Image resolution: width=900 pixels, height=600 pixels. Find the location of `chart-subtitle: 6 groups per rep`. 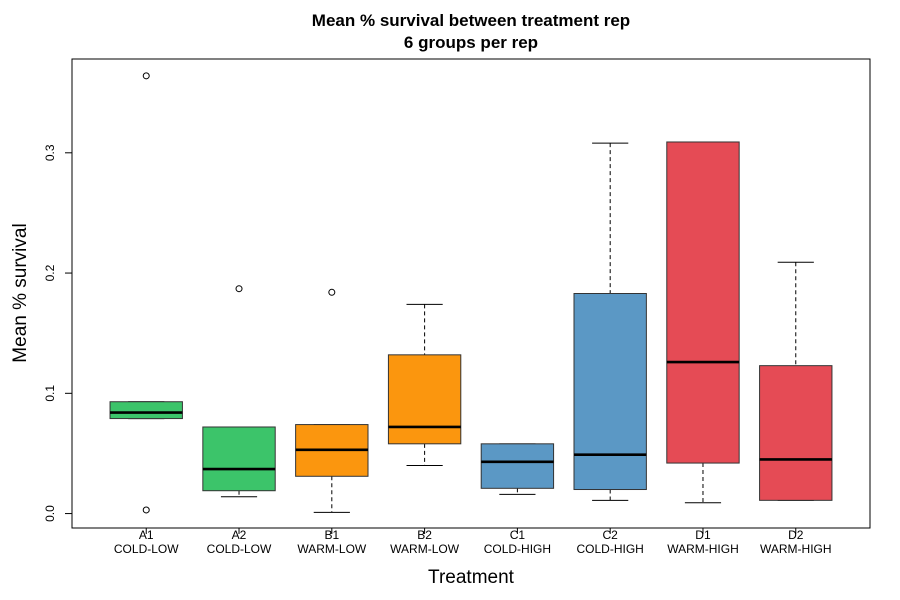

chart-subtitle: 6 groups per rep is located at coordinates (471, 42).